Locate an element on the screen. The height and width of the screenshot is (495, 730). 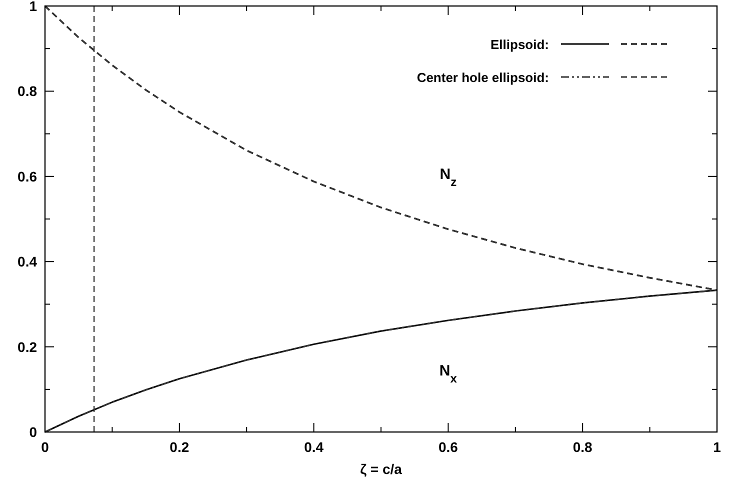
annotation: N$_{x}$ is located at coordinates (448, 374).